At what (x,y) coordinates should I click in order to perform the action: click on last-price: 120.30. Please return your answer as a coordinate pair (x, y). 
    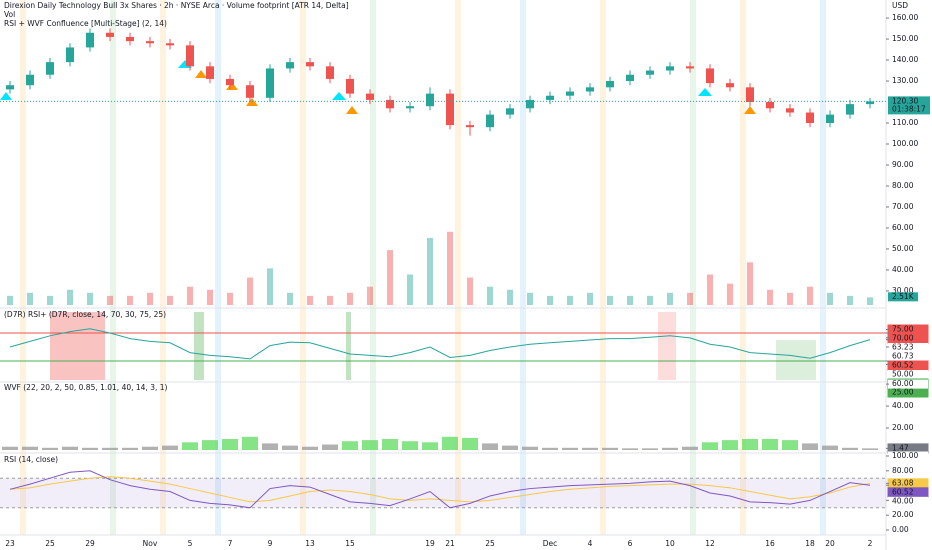
    Looking at the image, I should click on (905, 100).